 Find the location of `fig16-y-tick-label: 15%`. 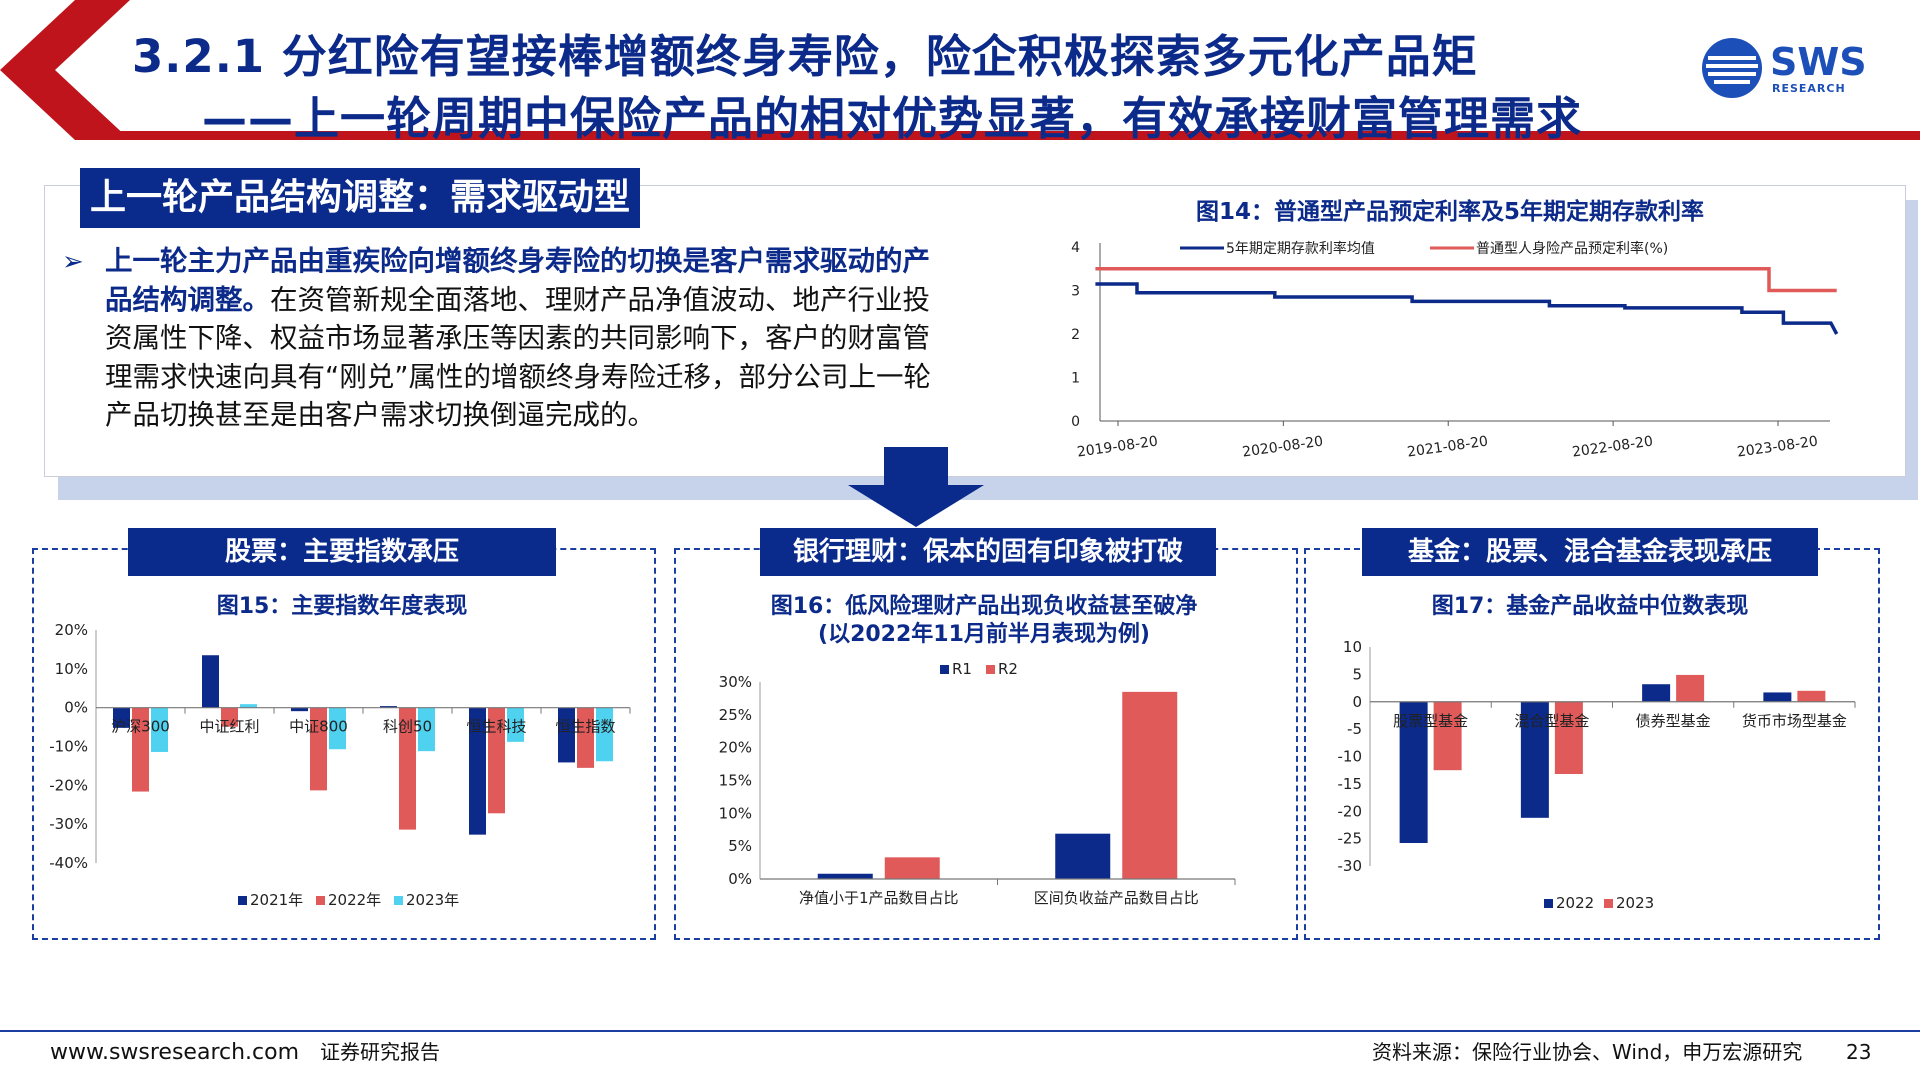

fig16-y-tick-label: 15% is located at coordinates (735, 781).